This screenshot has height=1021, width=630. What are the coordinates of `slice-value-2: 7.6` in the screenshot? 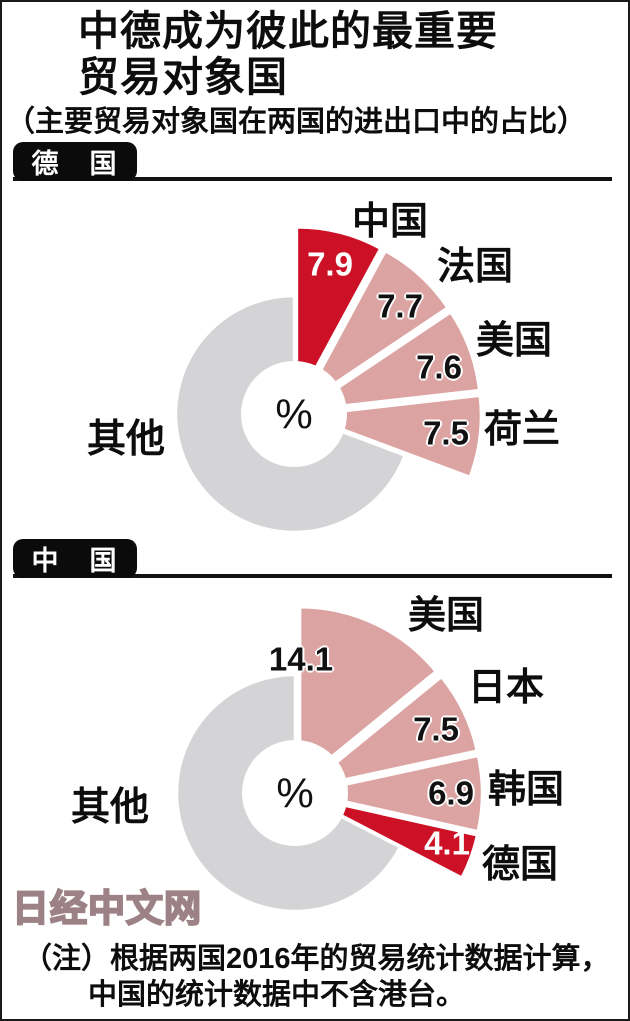 It's located at (439, 367).